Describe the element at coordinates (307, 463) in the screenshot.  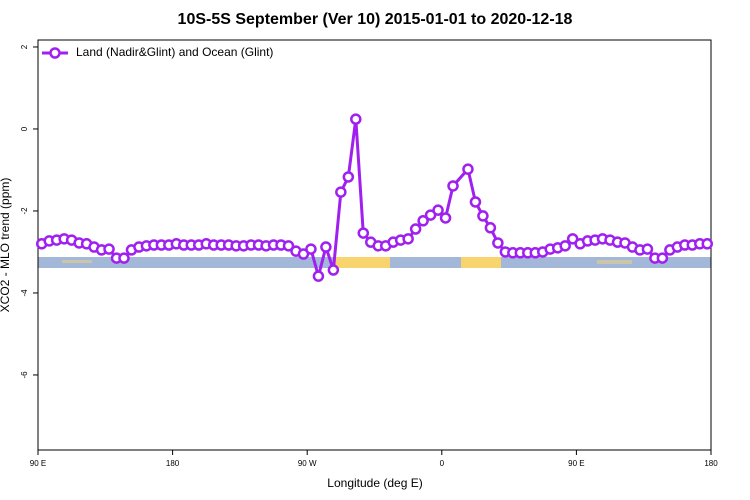
I see `x-tick-label: 90 W` at that location.